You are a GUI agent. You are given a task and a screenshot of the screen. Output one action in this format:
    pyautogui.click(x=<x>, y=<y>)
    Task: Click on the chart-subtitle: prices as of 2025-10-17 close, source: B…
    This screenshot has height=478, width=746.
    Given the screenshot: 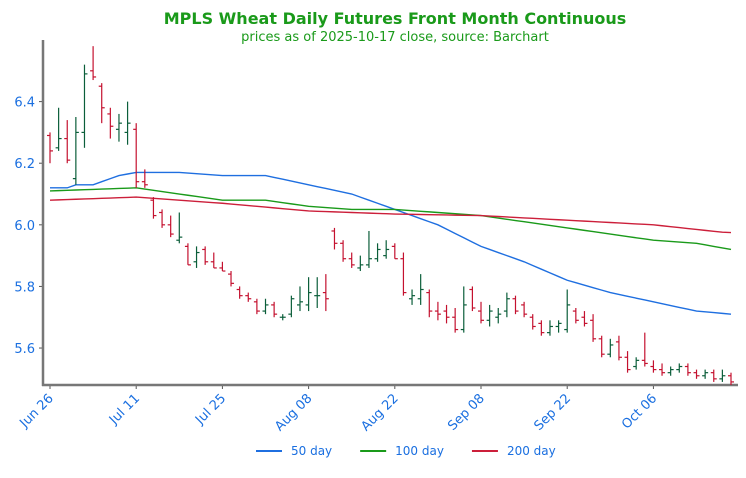 What is the action you would take?
    pyautogui.click(x=395, y=37)
    